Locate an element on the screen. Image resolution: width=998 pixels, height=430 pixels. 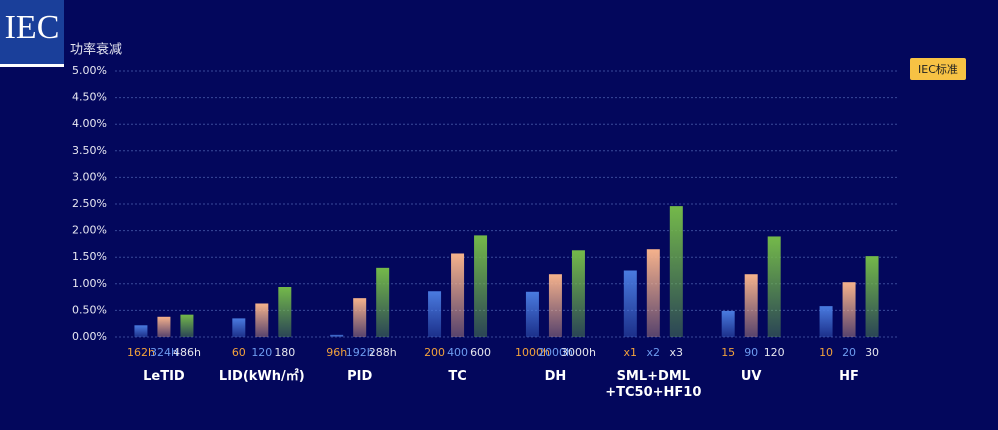
category-label: LeTID is located at coordinates (164, 376).